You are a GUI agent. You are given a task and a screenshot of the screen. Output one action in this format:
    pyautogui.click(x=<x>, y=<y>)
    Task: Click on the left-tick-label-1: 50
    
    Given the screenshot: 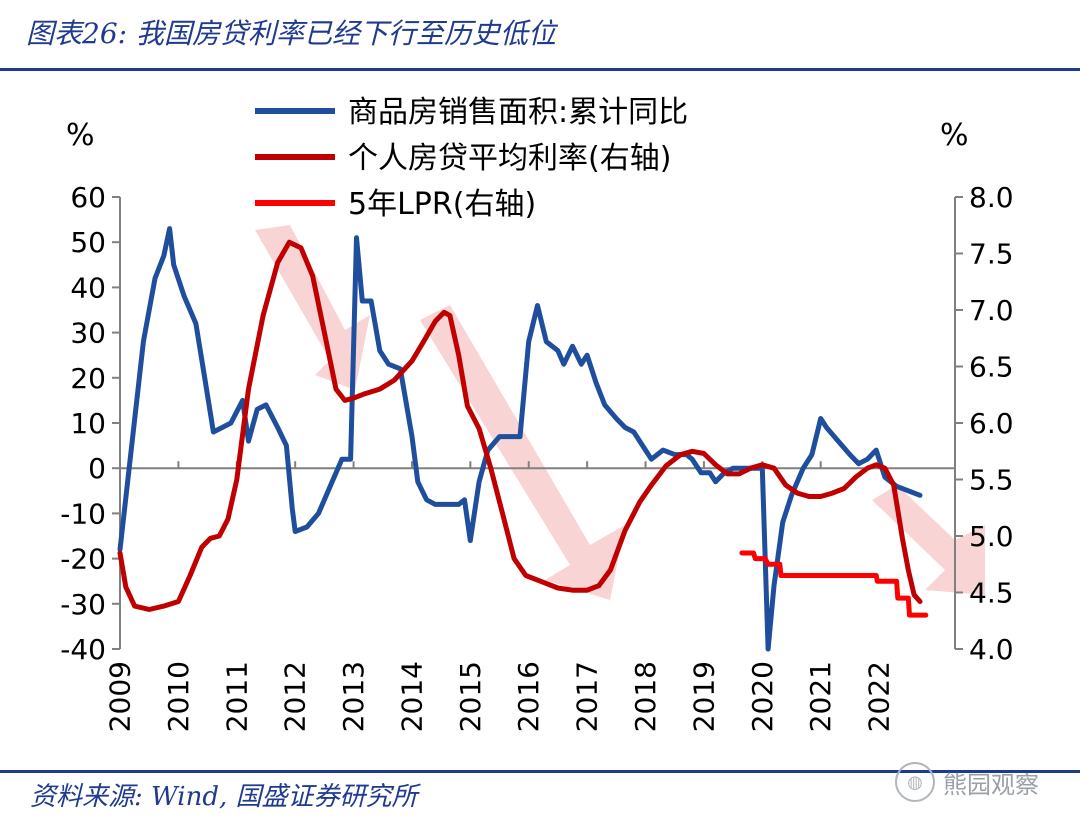 What is the action you would take?
    pyautogui.click(x=88, y=242)
    